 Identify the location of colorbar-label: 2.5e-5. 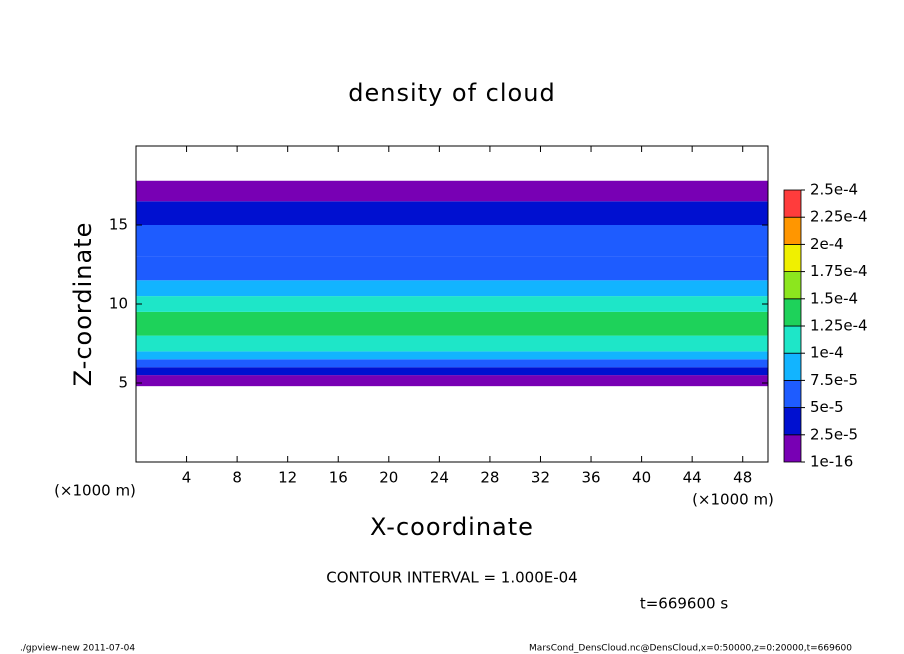
(834, 434).